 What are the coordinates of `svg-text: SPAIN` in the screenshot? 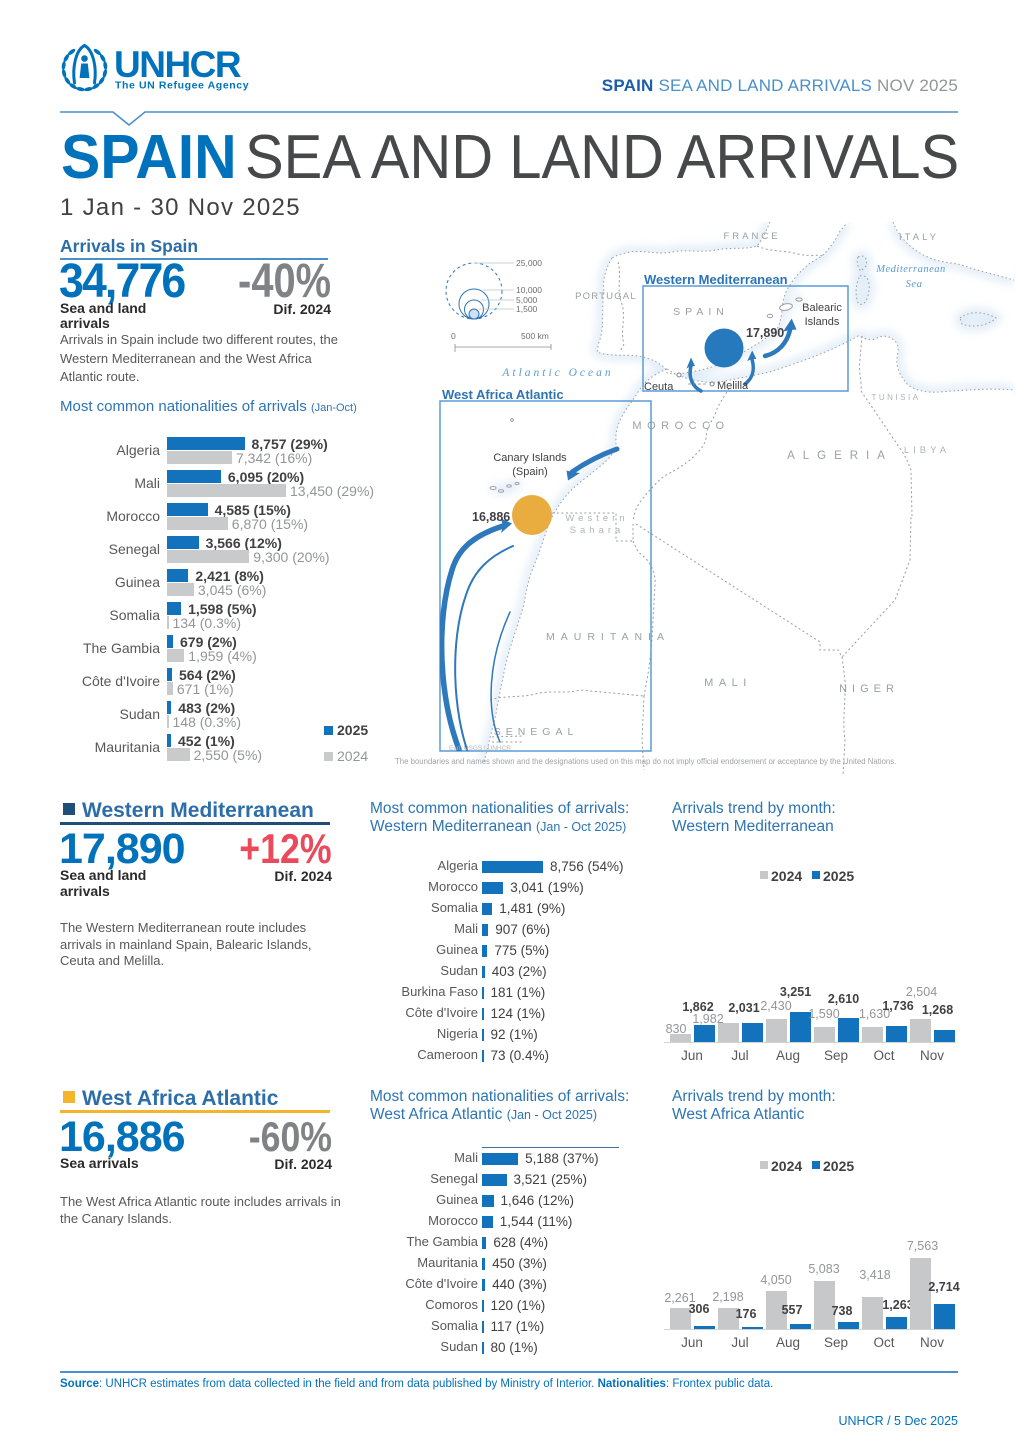 It's located at (701, 312).